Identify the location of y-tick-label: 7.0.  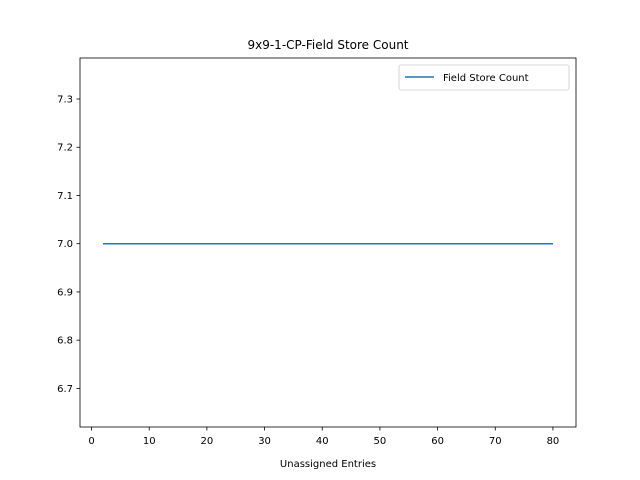
(65, 244).